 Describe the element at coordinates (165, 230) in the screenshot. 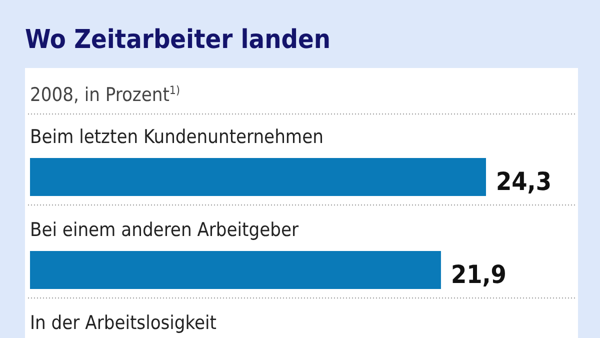

I see `y-tick-label: Bei einem anderen Arbeitgeber` at that location.